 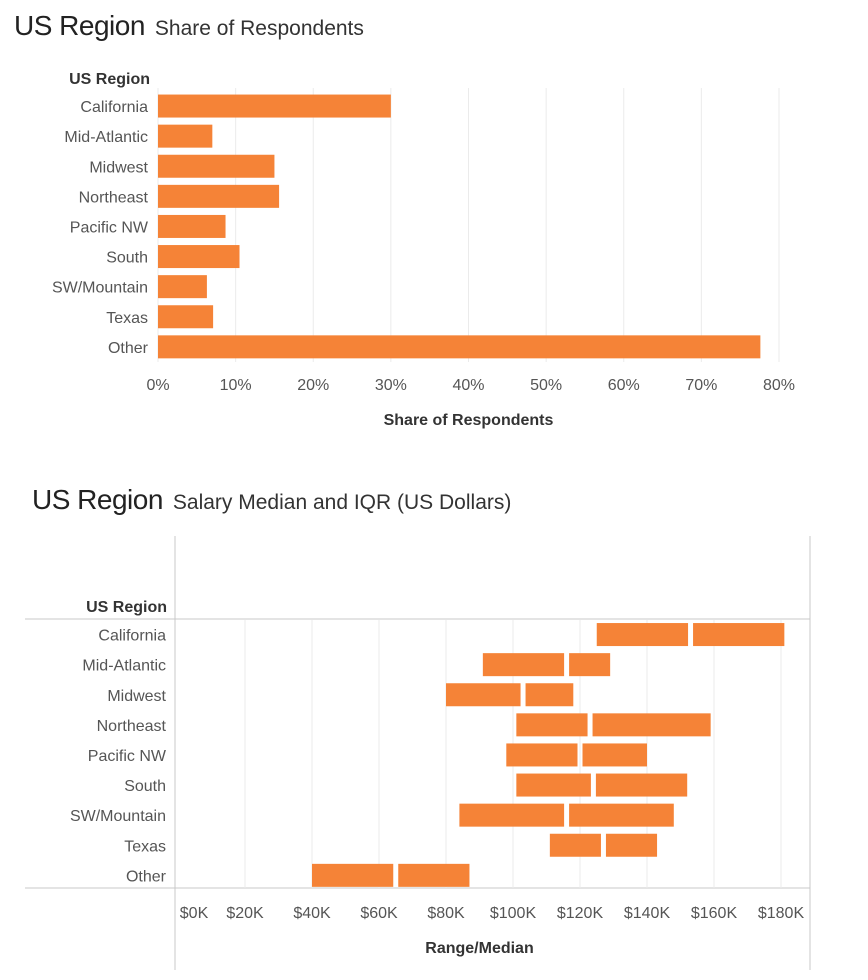 What do you see at coordinates (779, 385) in the screenshot?
I see `x-tick-label: 80%` at bounding box center [779, 385].